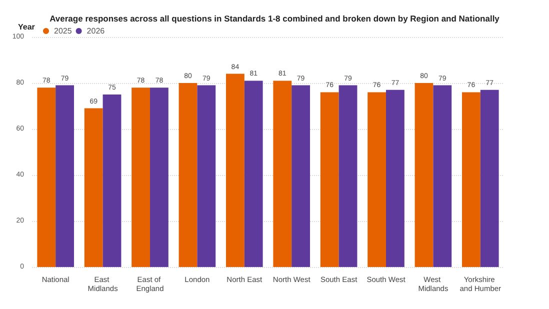  Describe the element at coordinates (26, 27) in the screenshot. I see `legend-title: Year` at that location.